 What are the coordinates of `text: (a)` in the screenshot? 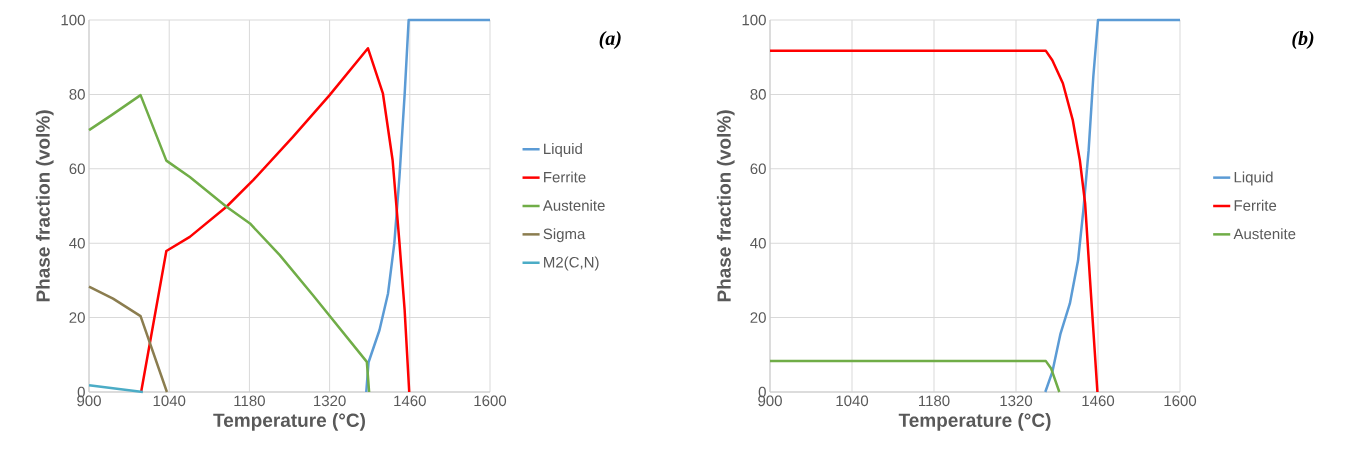 It's located at (610, 40).